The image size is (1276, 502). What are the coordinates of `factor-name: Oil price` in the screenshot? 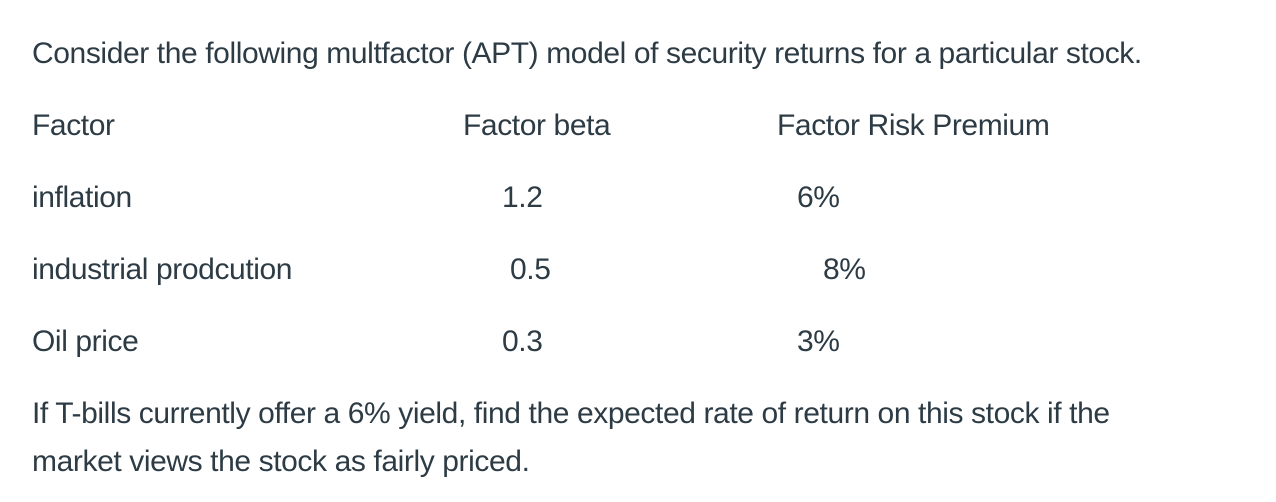 It's located at (85, 341).